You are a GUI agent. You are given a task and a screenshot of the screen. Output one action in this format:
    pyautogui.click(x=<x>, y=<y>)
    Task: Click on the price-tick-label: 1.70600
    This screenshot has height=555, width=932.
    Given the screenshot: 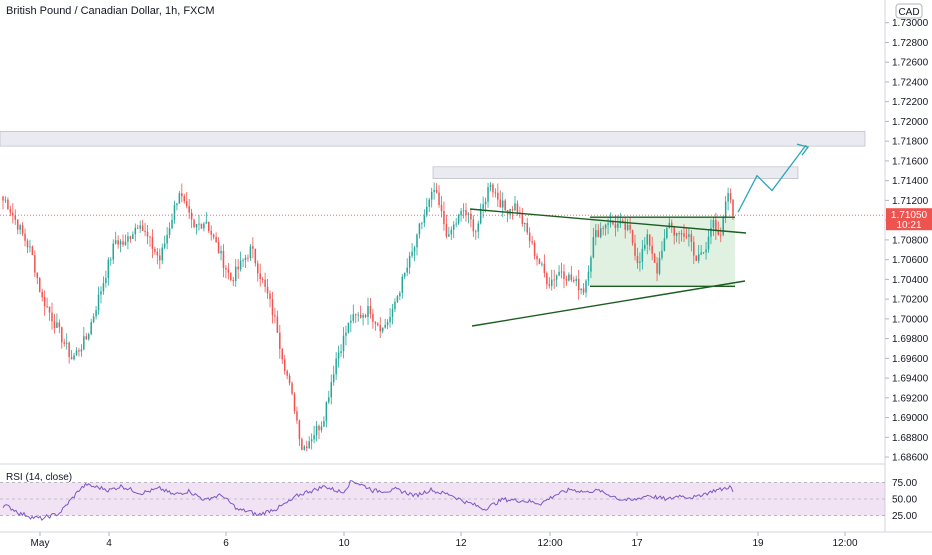 What is the action you would take?
    pyautogui.click(x=910, y=260)
    